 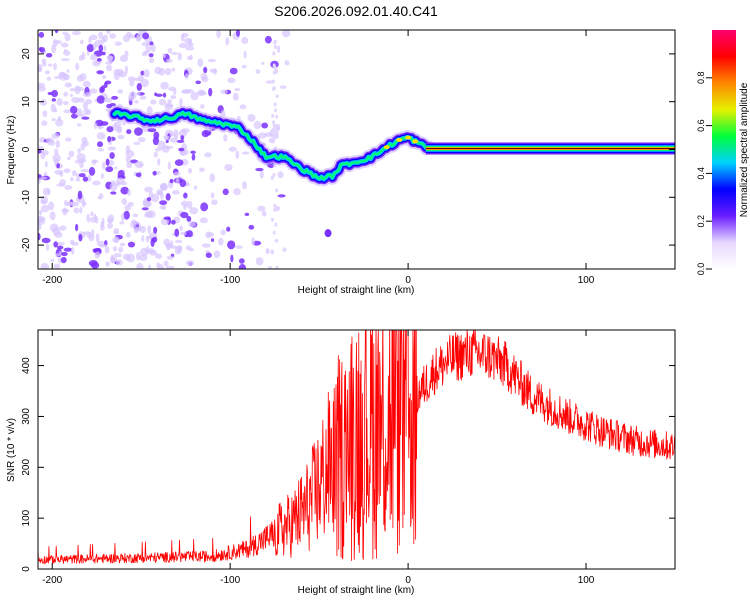 What do you see at coordinates (26, 416) in the screenshot?
I see `y-tick-label: 300` at bounding box center [26, 416].